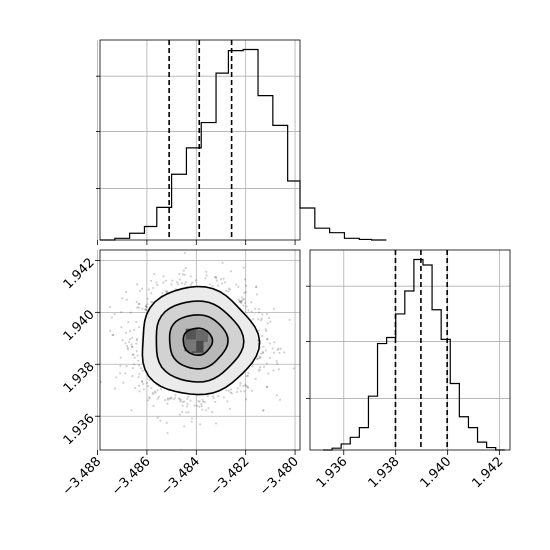  I want to click on histogram-frame, so click(410, 350).